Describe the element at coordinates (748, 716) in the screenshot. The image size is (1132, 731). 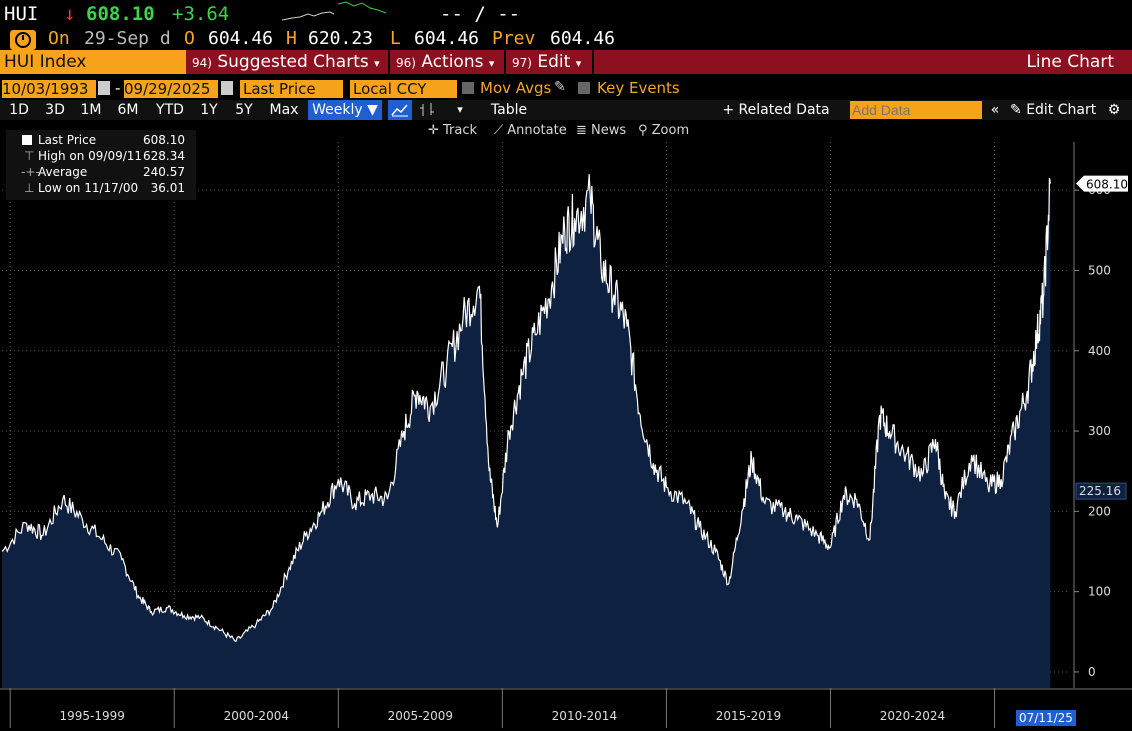
I see `x-tick-label: 2015-2019` at that location.